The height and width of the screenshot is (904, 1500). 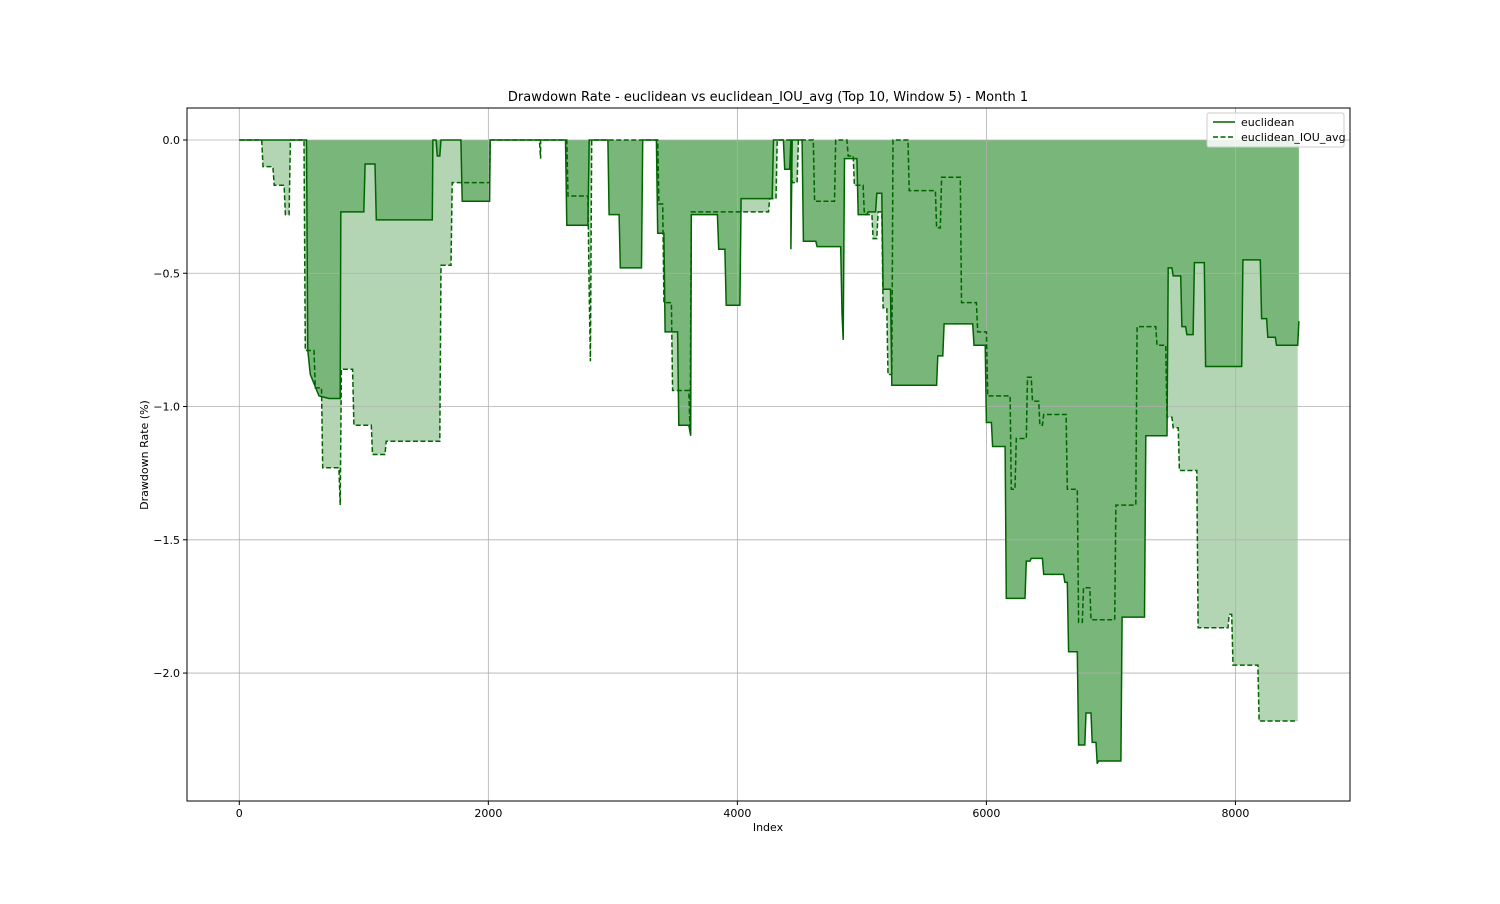 What do you see at coordinates (737, 813) in the screenshot?
I see `x-tick-label: 4000` at bounding box center [737, 813].